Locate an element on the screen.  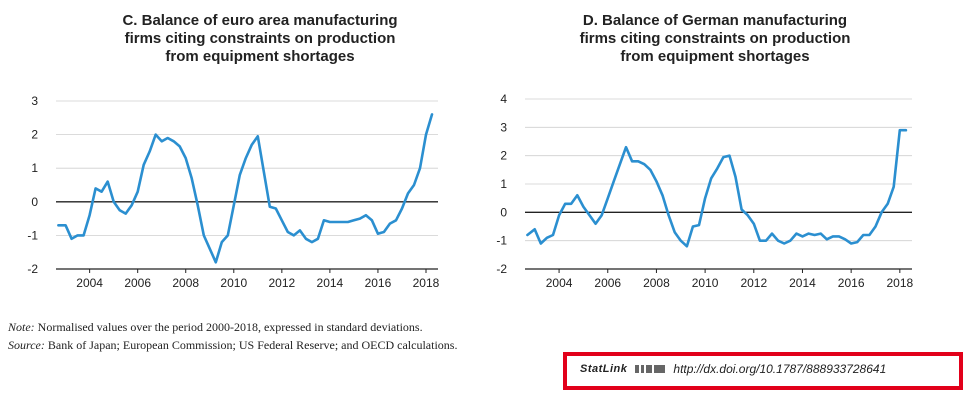
note-label: Note: is located at coordinates (21, 327).